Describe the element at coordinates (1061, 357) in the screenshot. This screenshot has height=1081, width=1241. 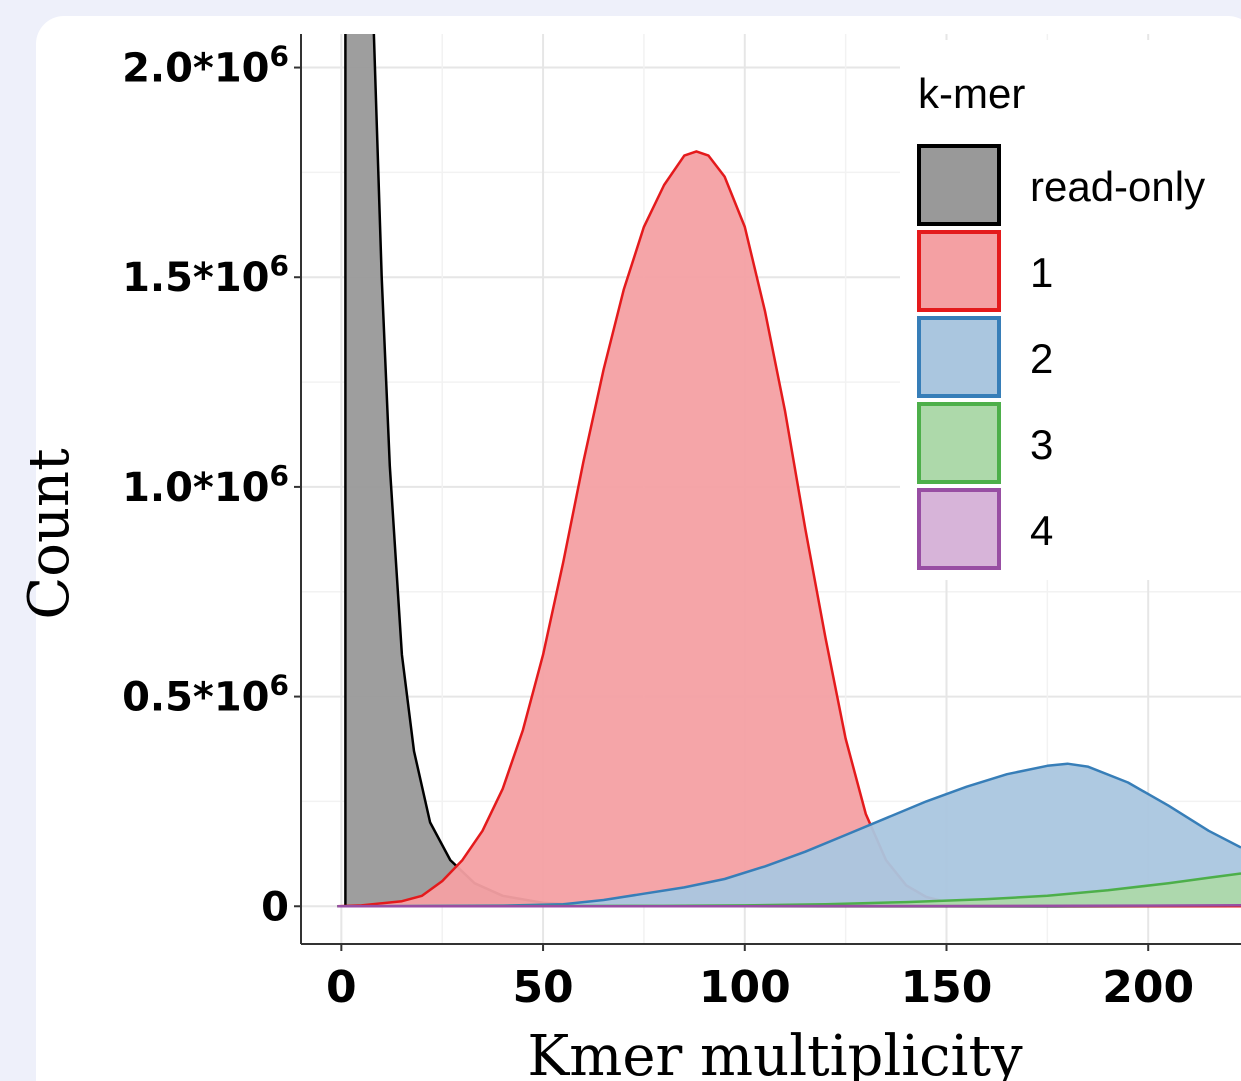
I see `legend-items: read-only 1 2 3 4` at that location.